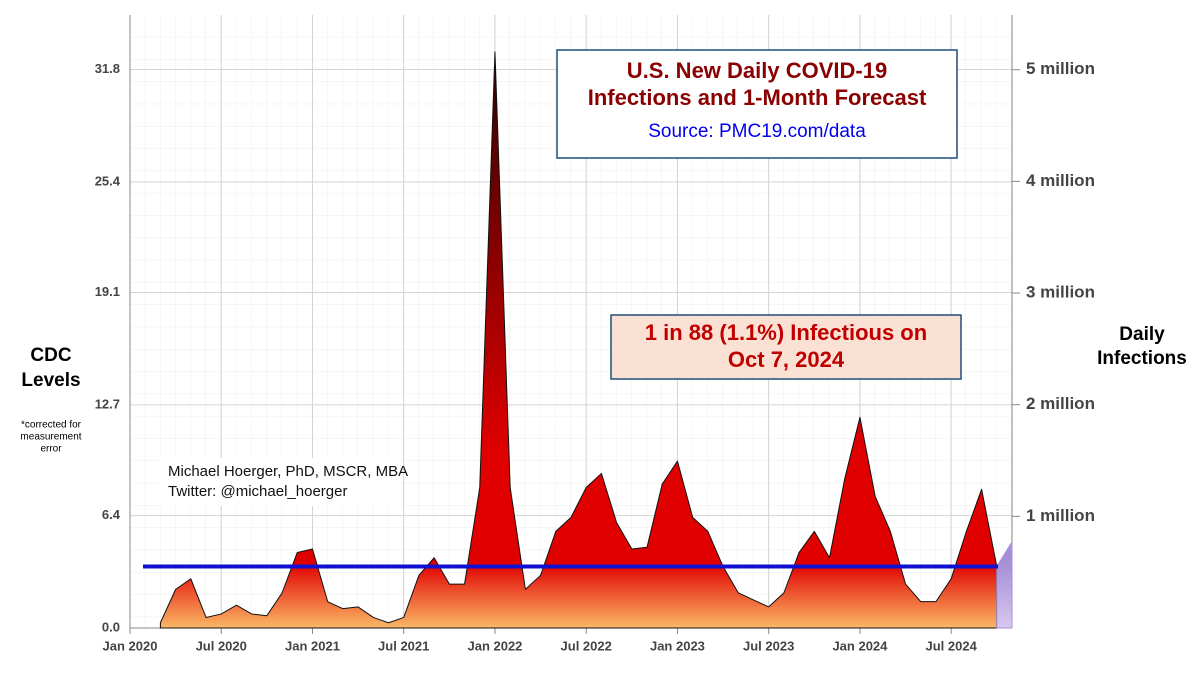  I want to click on x-tick-label: Jan 2020, so click(130, 645).